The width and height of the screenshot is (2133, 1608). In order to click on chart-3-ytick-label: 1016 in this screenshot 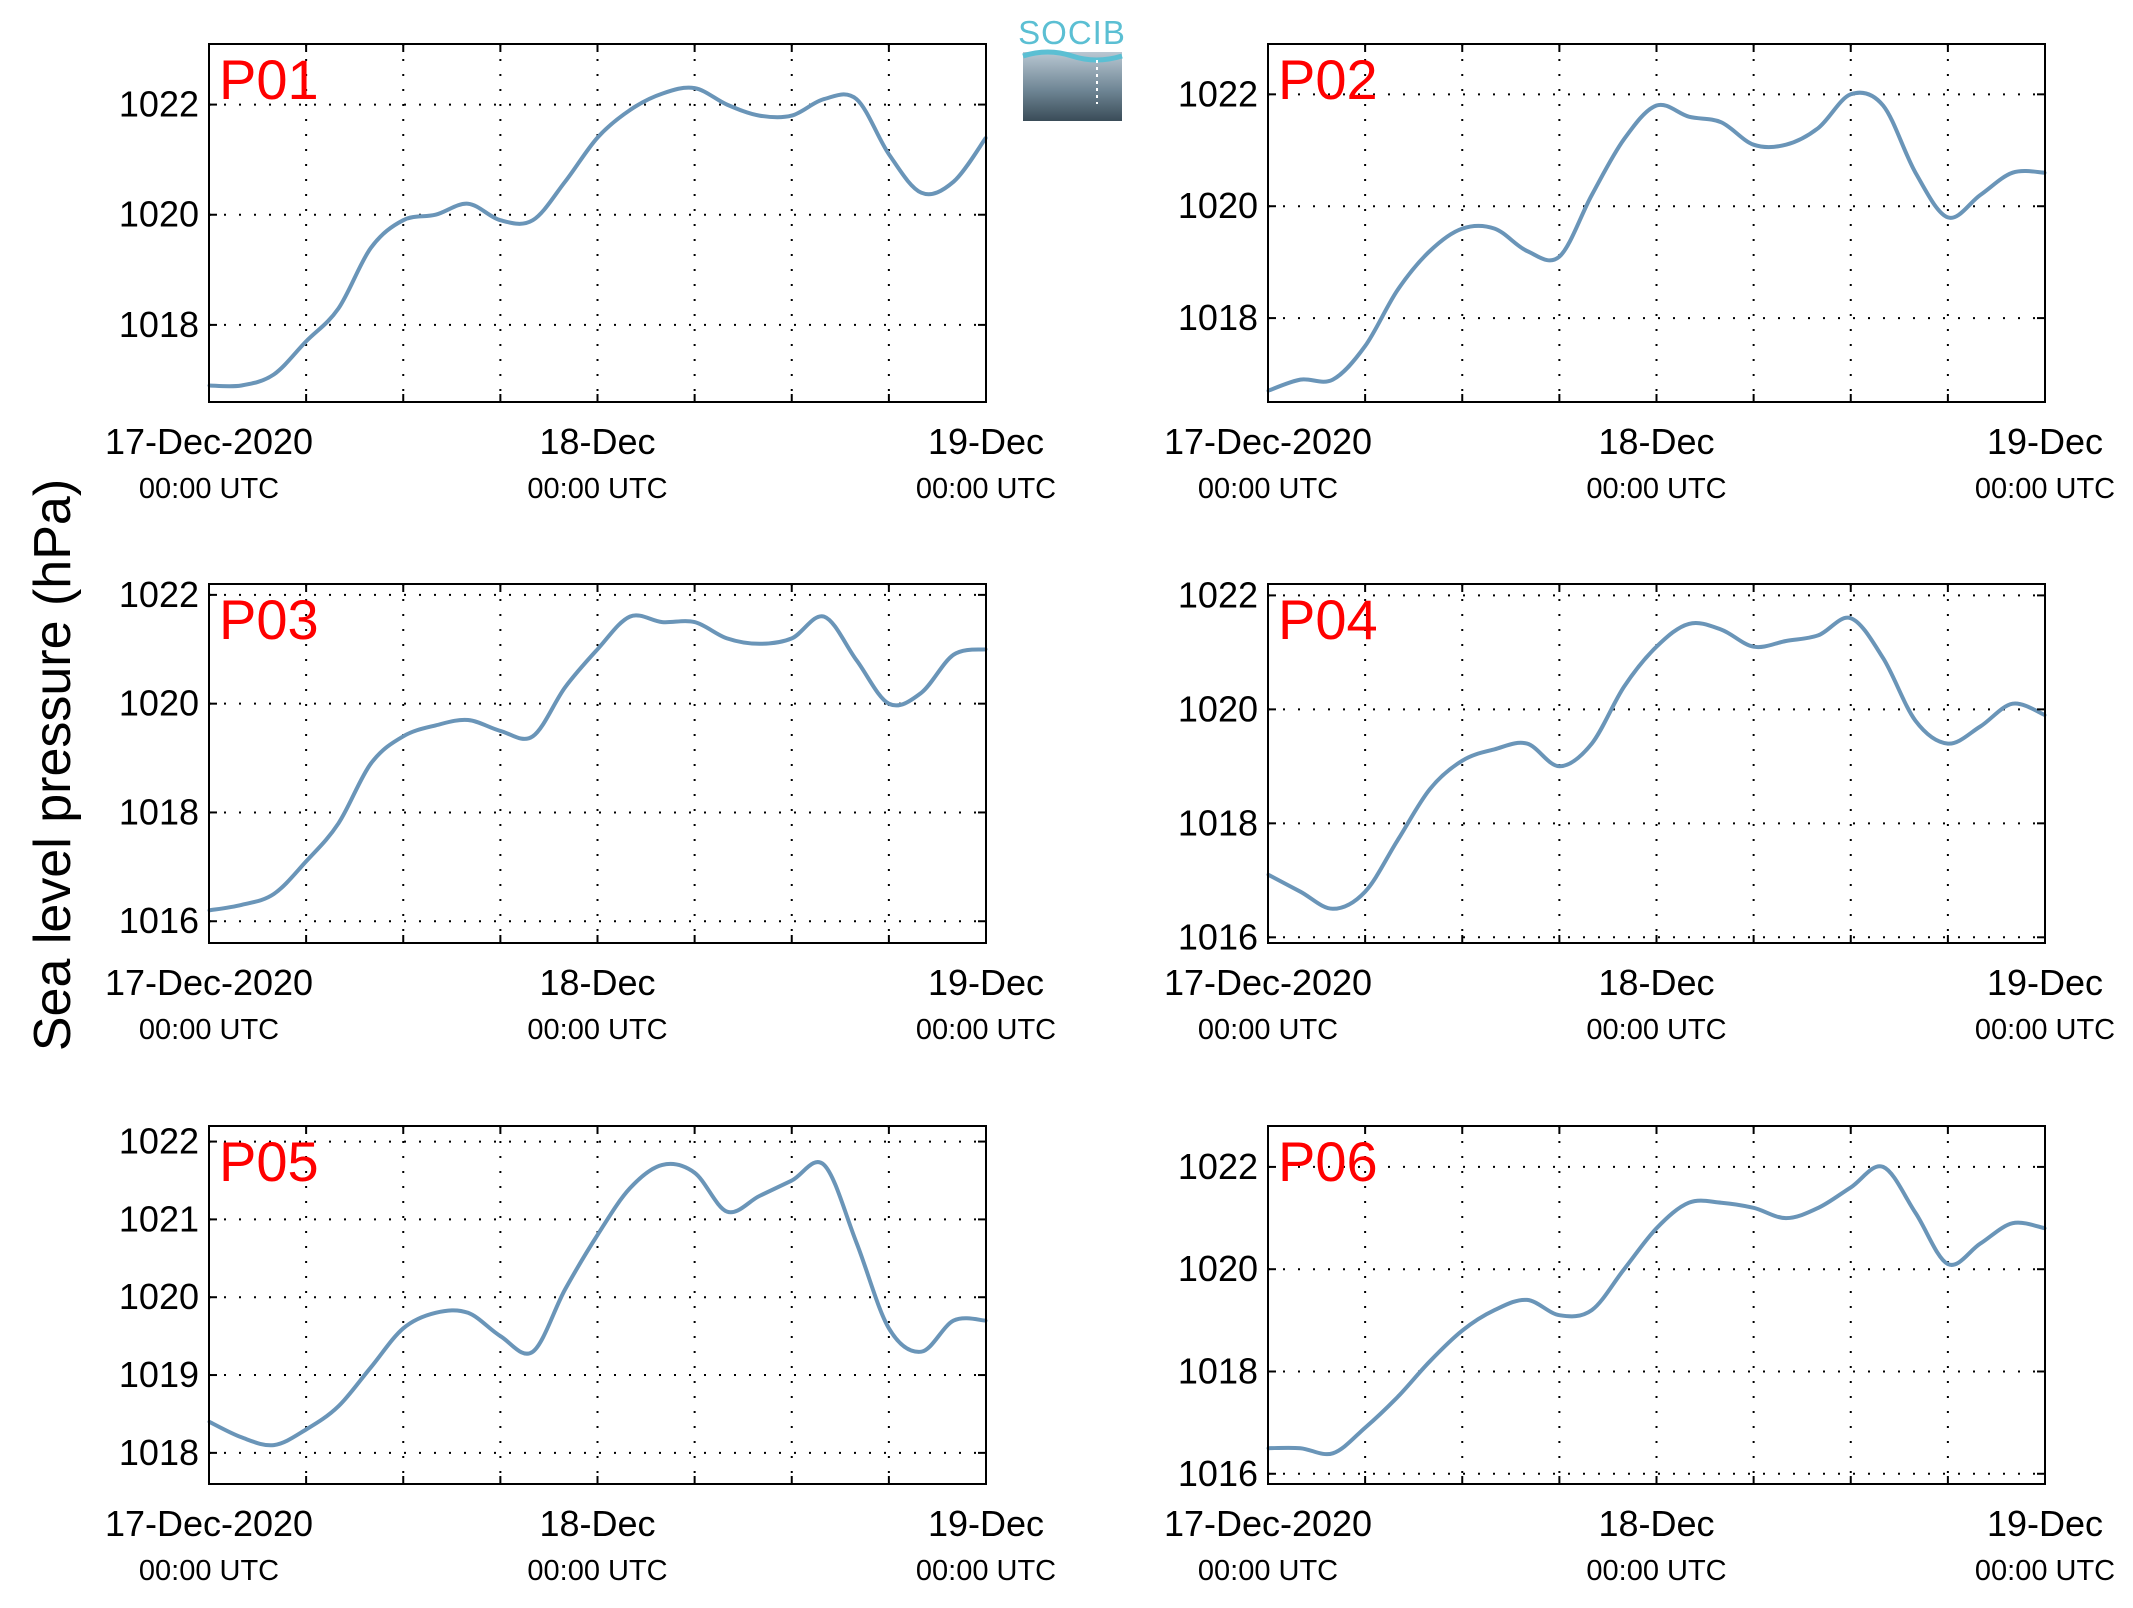, I will do `click(159, 920)`.